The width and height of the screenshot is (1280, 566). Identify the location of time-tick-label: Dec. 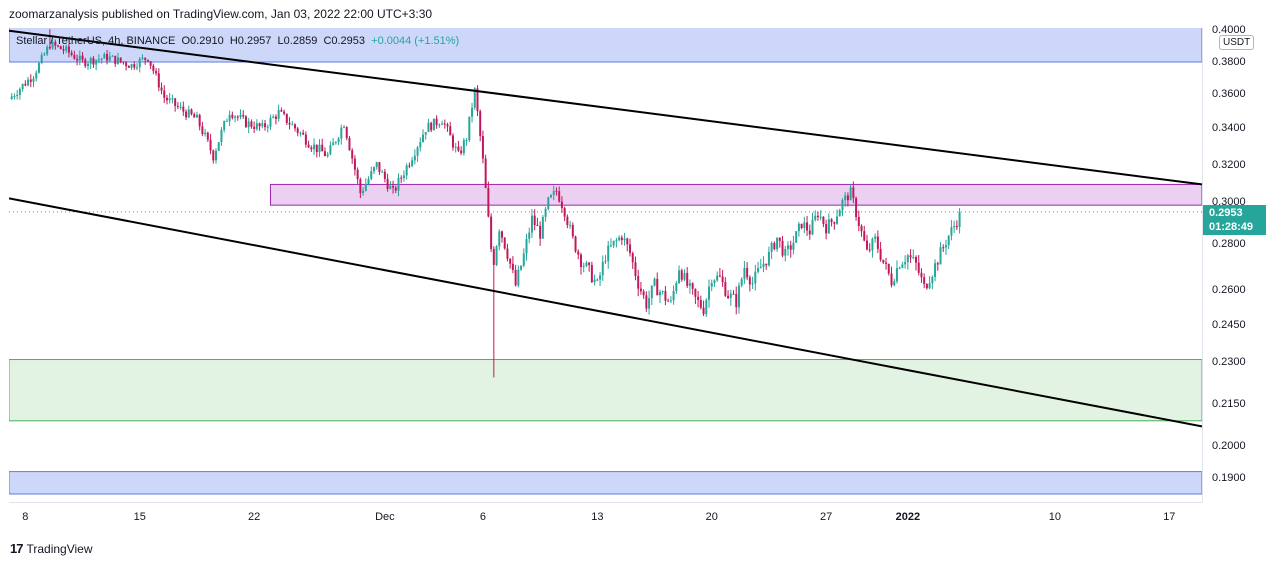
(385, 517).